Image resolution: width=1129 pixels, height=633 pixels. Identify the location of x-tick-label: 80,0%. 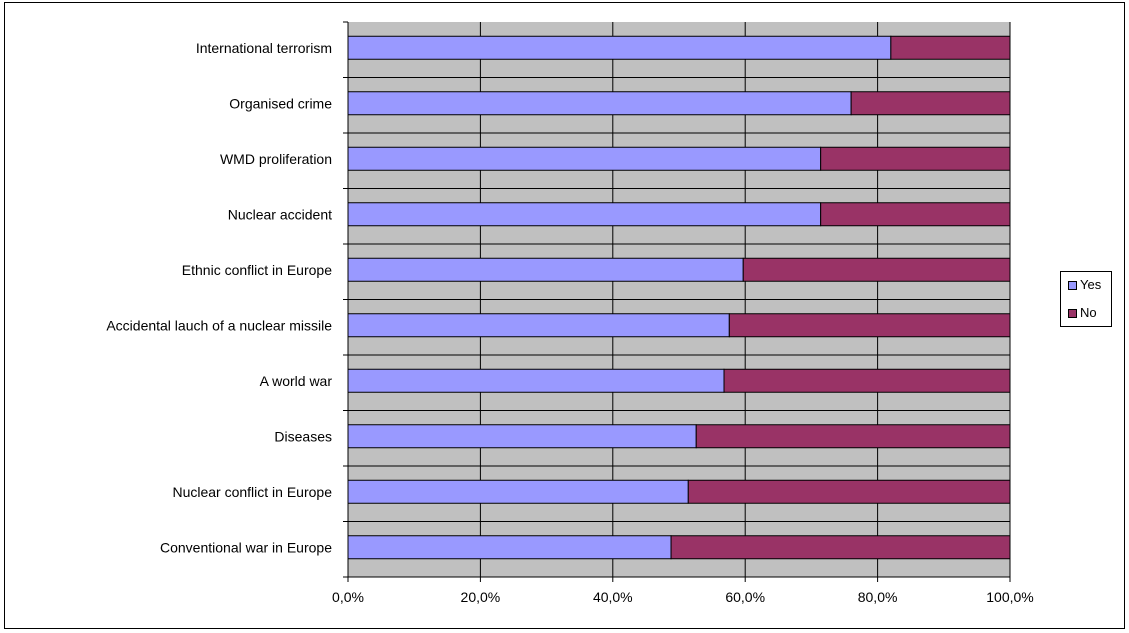
(878, 597).